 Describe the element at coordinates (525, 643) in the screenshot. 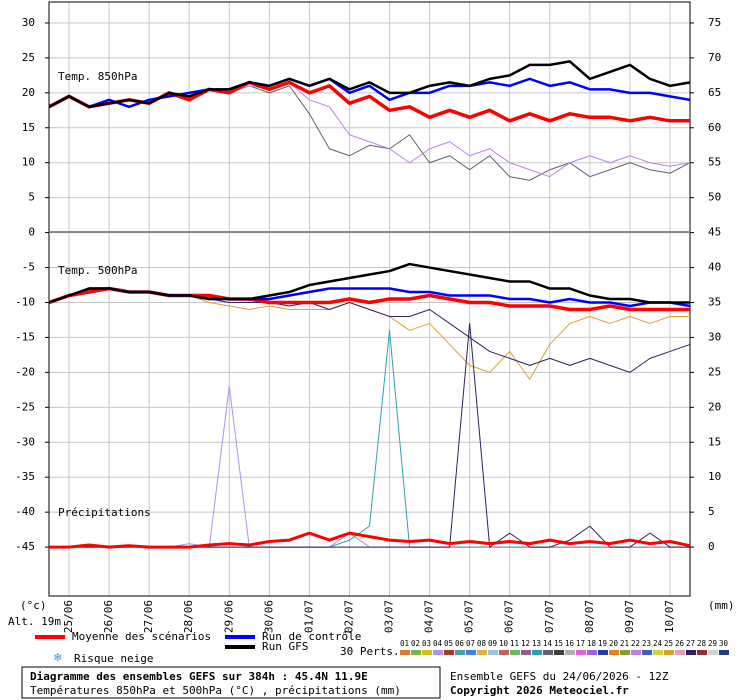

I see `perturbation-label: 12` at that location.